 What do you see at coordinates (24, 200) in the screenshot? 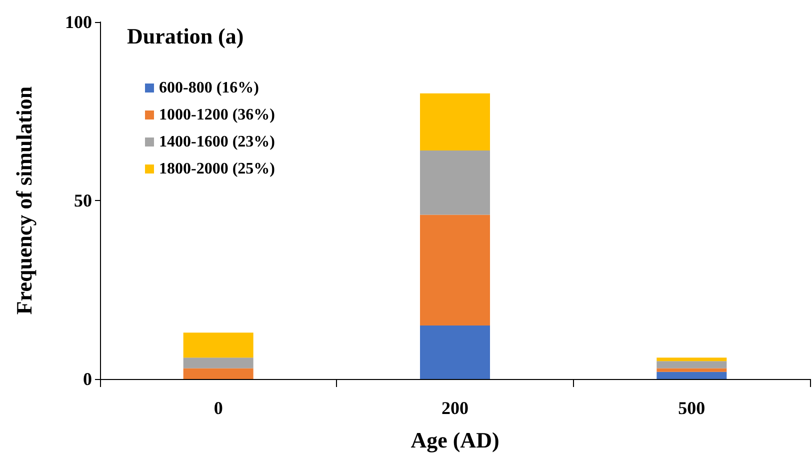
I see `y-axis-title: Frequency of simulation` at bounding box center [24, 200].